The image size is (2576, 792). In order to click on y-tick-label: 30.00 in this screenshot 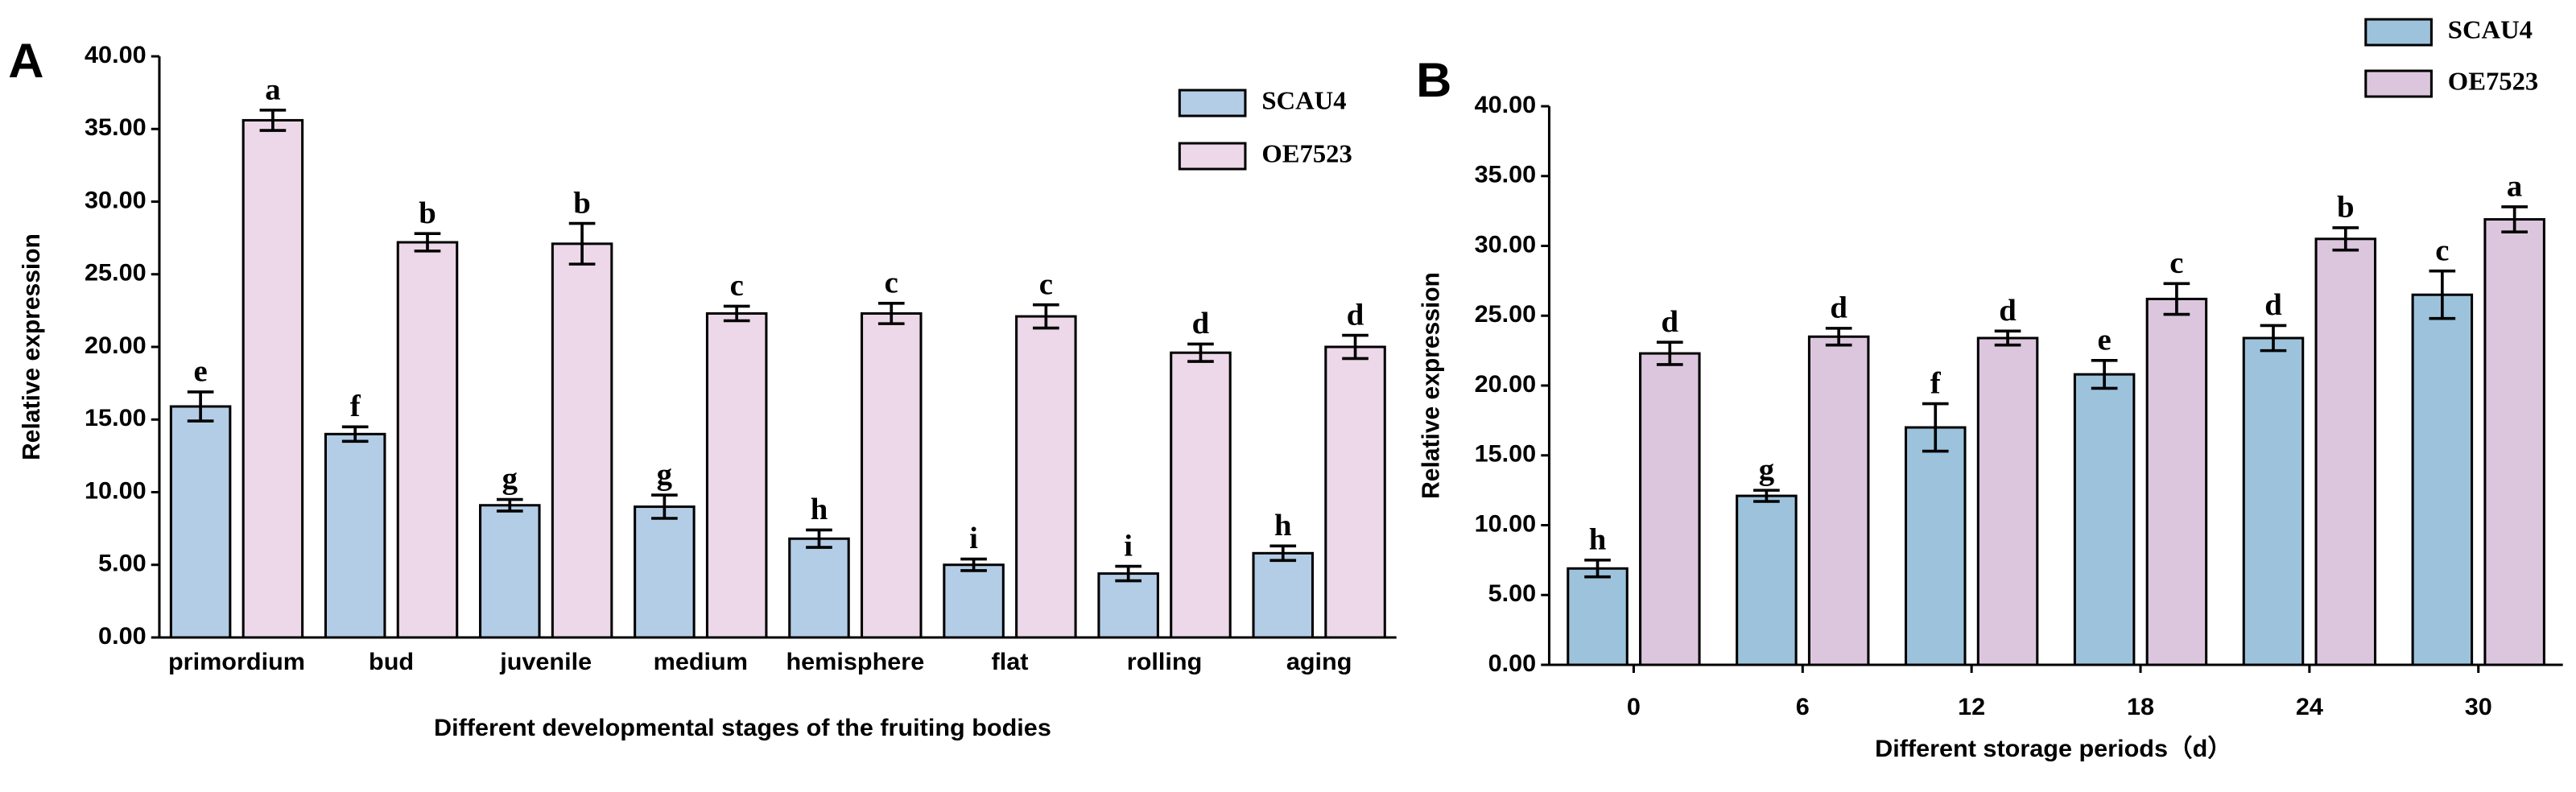, I will do `click(116, 201)`.